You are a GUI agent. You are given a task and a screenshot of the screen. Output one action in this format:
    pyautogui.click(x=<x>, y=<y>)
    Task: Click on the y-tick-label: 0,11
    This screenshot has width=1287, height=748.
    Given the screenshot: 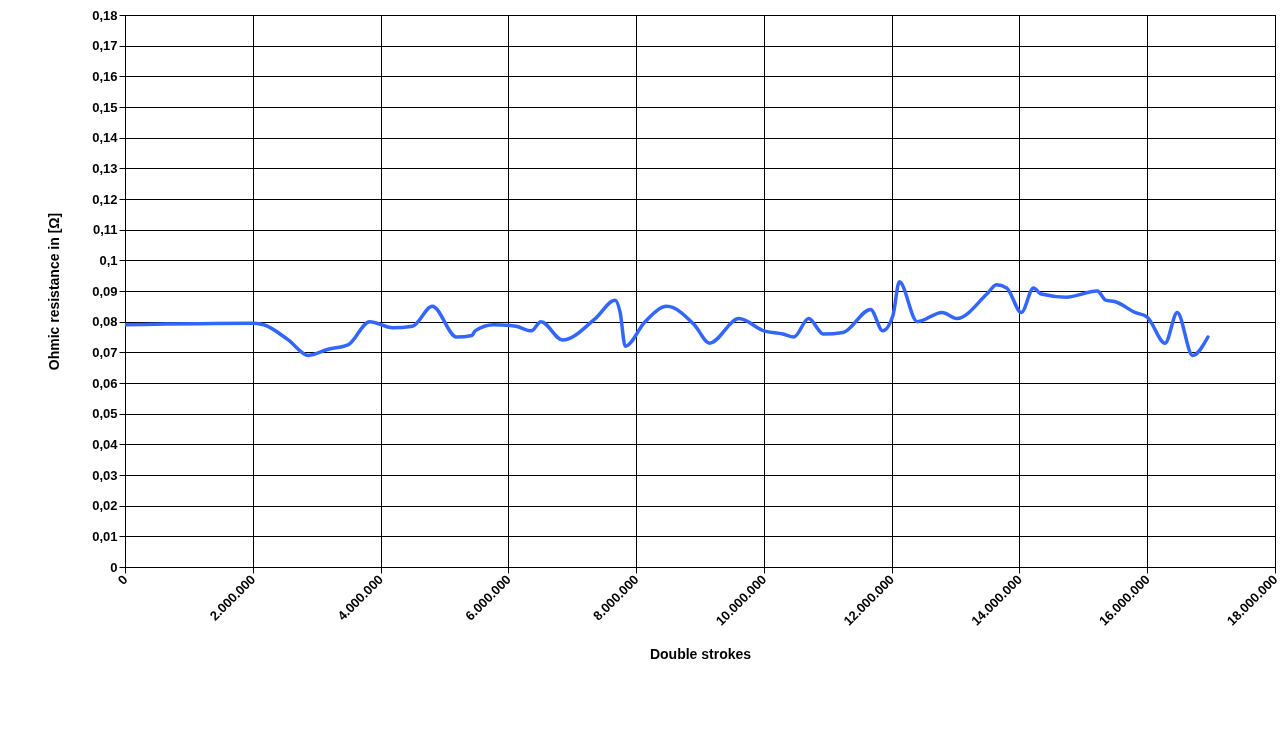 What is the action you would take?
    pyautogui.click(x=105, y=230)
    